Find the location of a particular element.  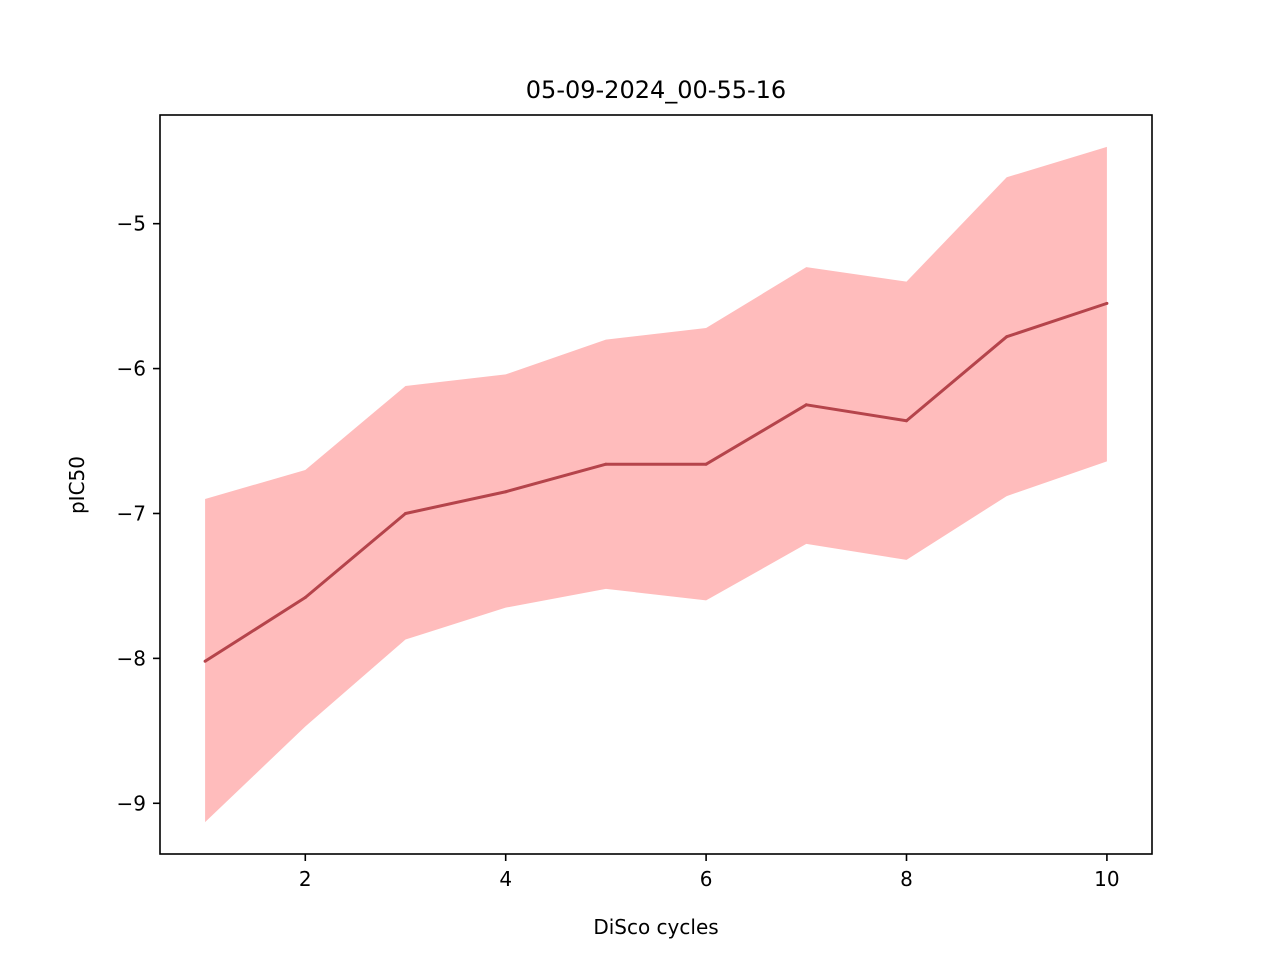

x-axis: 2 4 6 8 10 is located at coordinates (709, 872).